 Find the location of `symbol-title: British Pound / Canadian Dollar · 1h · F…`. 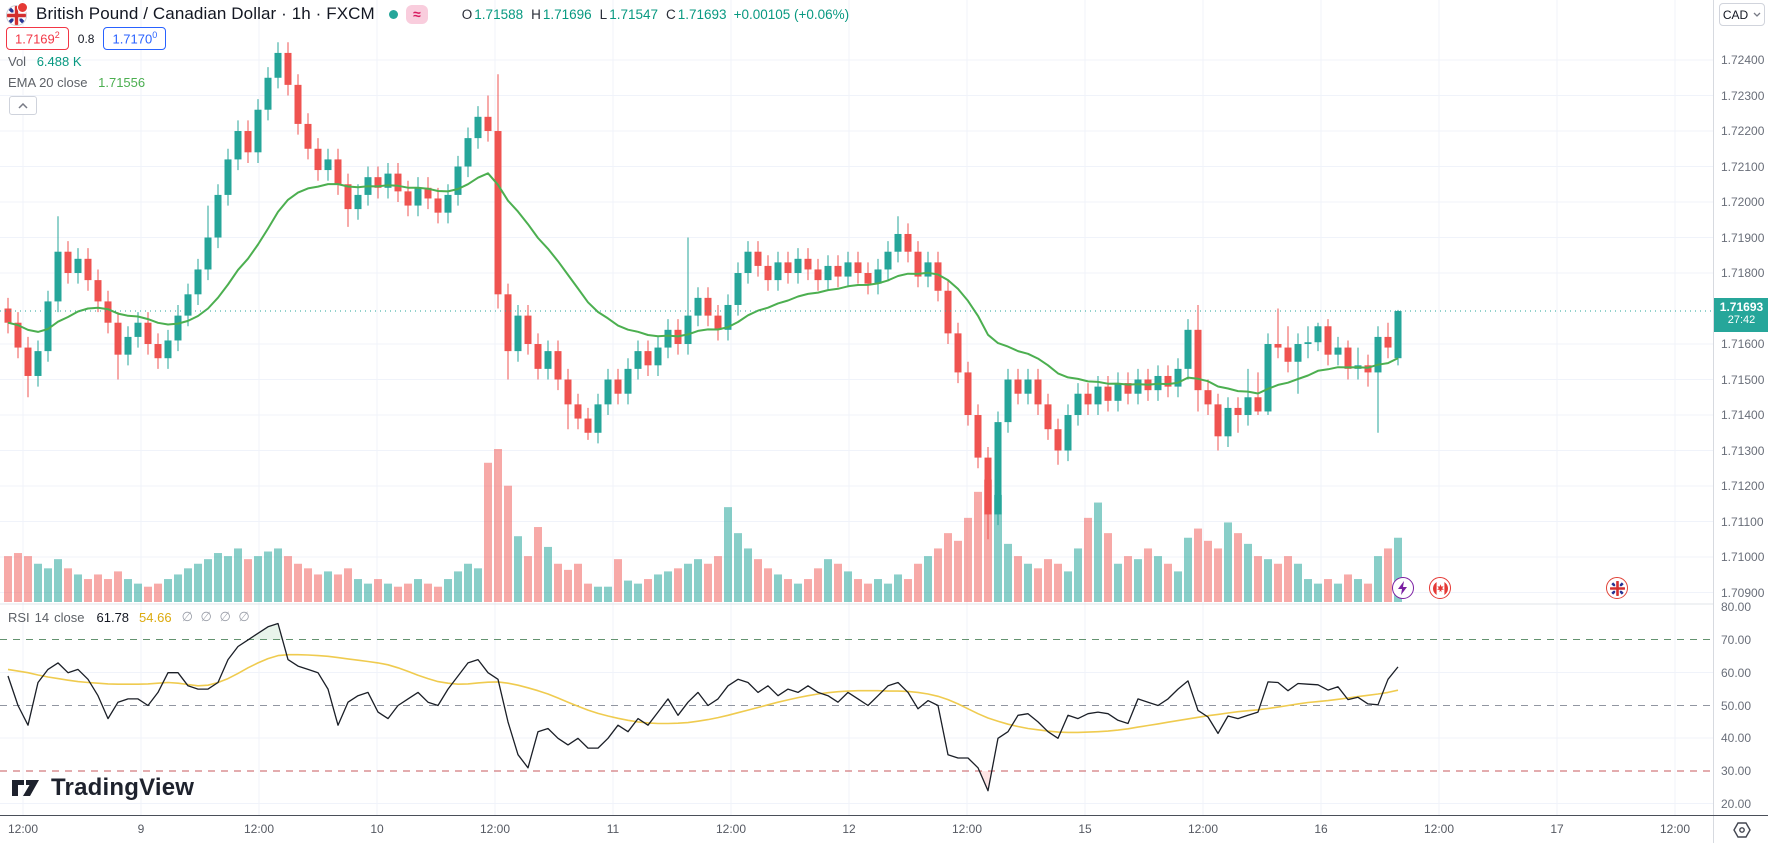

symbol-title: British Pound / Canadian Dollar · 1h · F… is located at coordinates (205, 13).